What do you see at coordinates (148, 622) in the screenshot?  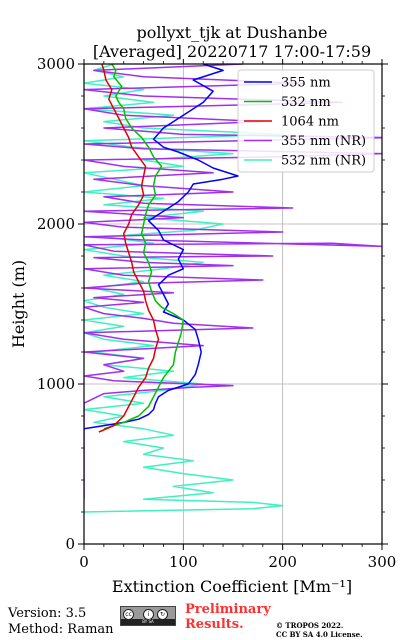 I see `cc-badge-label: BY SA` at bounding box center [148, 622].